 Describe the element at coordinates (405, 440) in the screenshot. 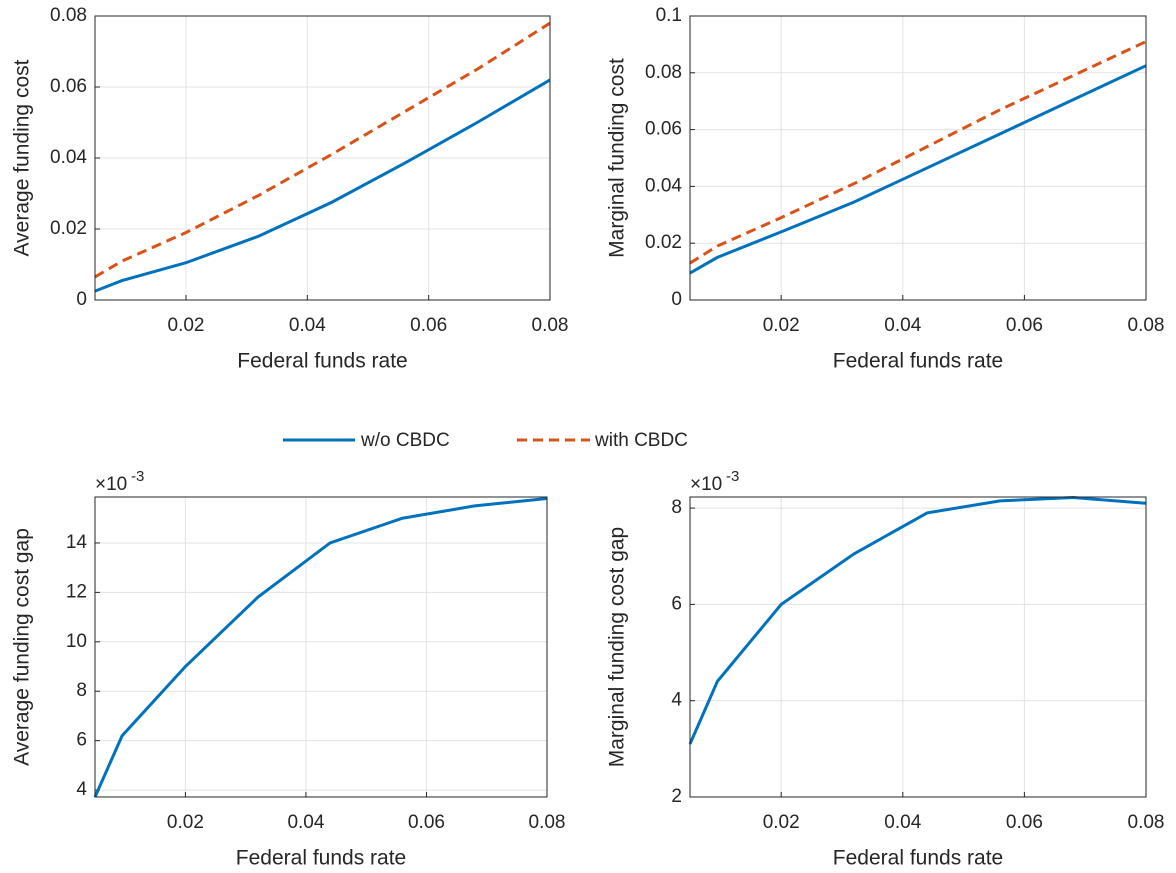

I see `legend-label: w/o CBDC` at that location.